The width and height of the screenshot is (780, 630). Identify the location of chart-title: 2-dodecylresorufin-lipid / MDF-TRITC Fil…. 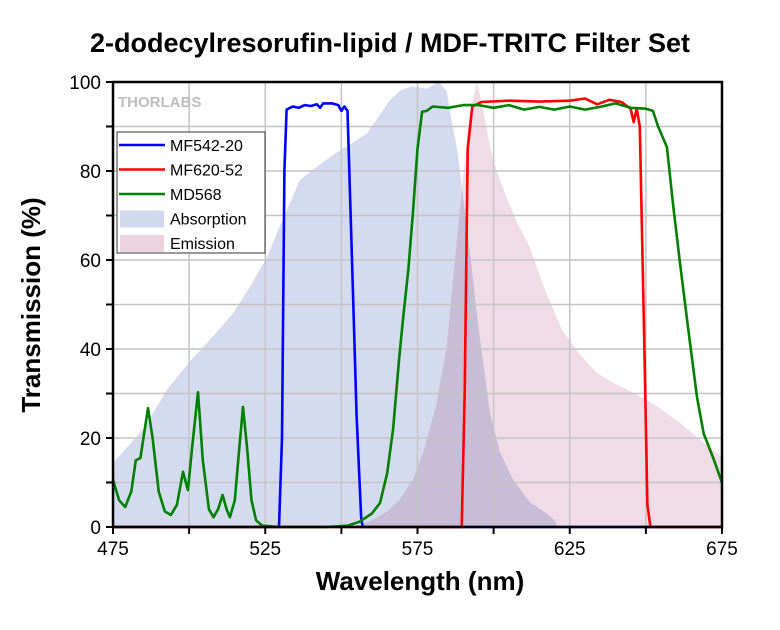
(390, 43).